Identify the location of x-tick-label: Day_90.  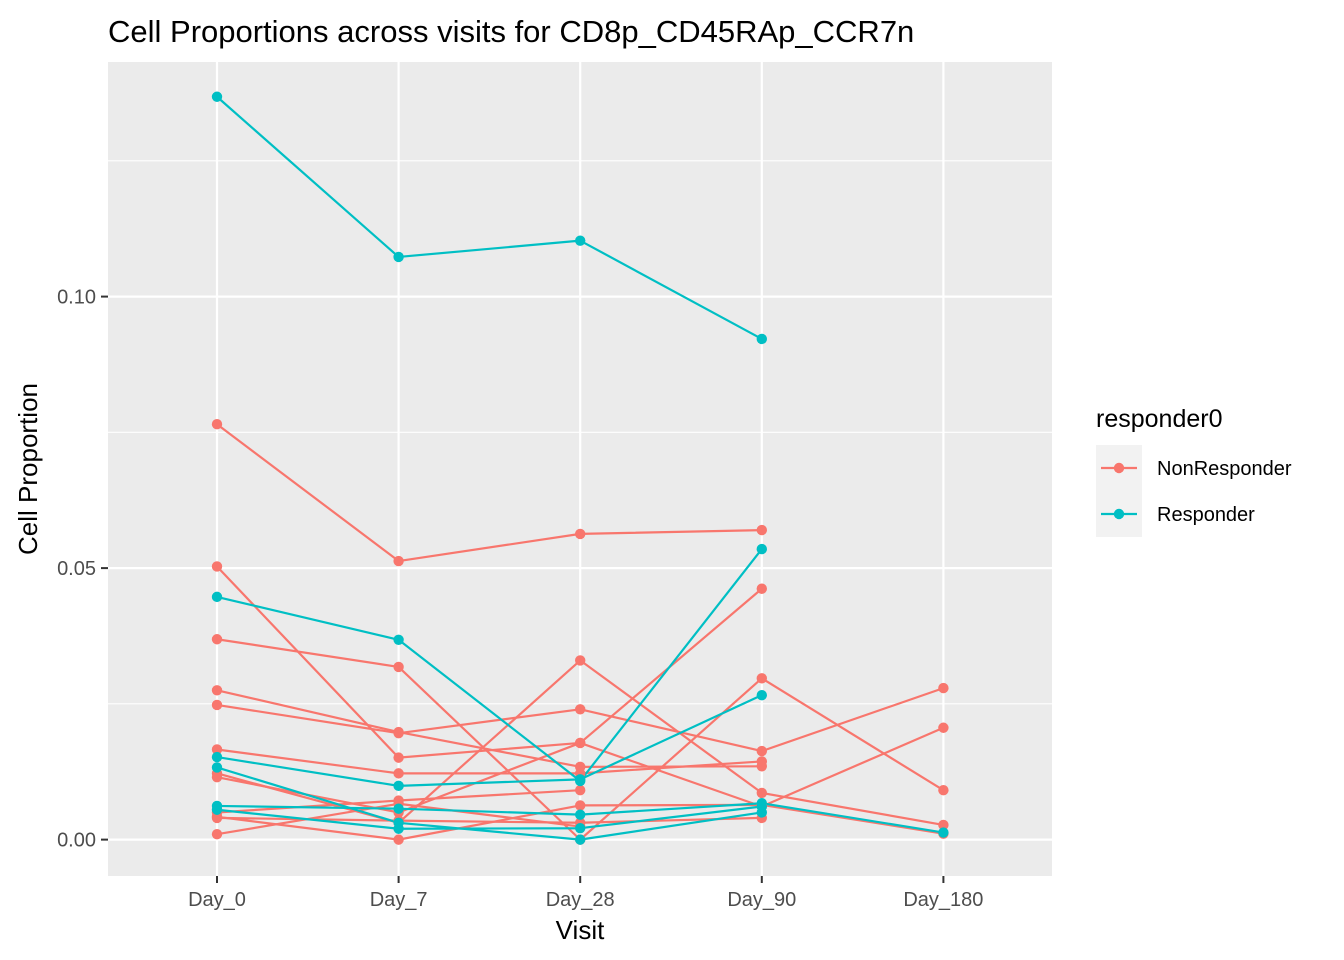
(761, 900).